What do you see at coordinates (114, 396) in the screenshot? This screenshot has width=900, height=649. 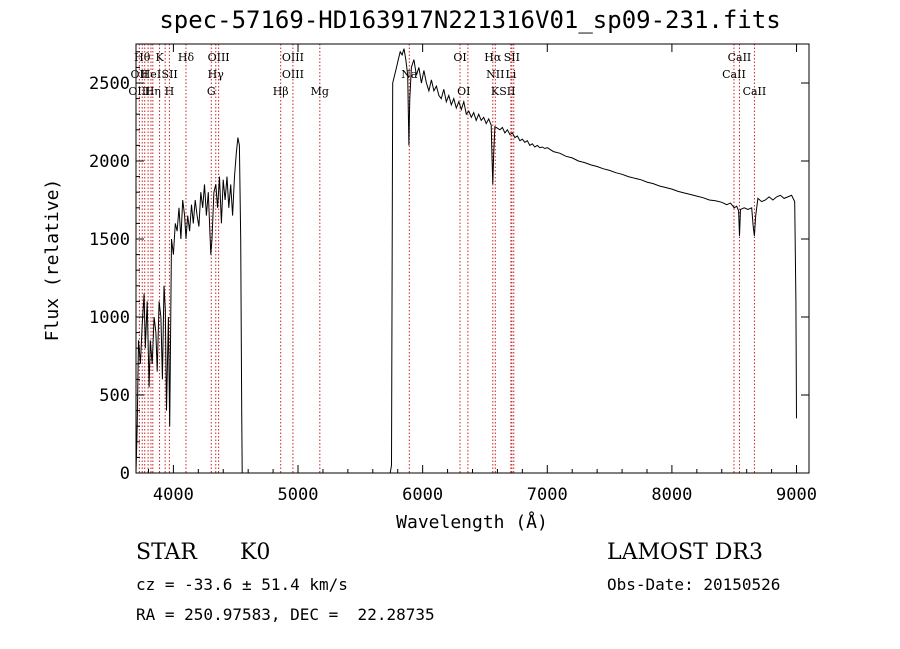 I see `y-tick-label-1: 500` at bounding box center [114, 396].